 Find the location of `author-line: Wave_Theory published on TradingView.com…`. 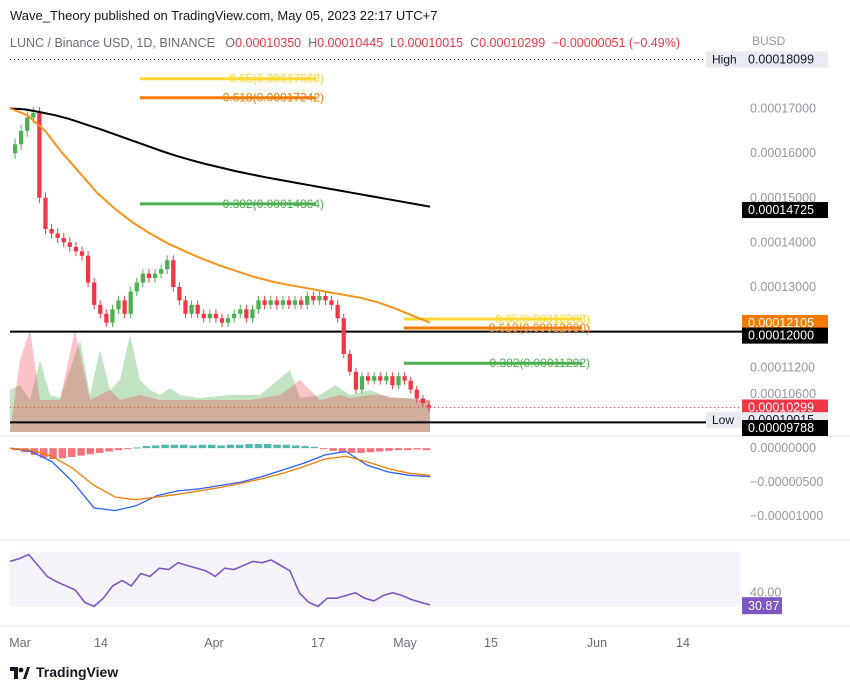

author-line: Wave_Theory published on TradingView.com… is located at coordinates (224, 15).